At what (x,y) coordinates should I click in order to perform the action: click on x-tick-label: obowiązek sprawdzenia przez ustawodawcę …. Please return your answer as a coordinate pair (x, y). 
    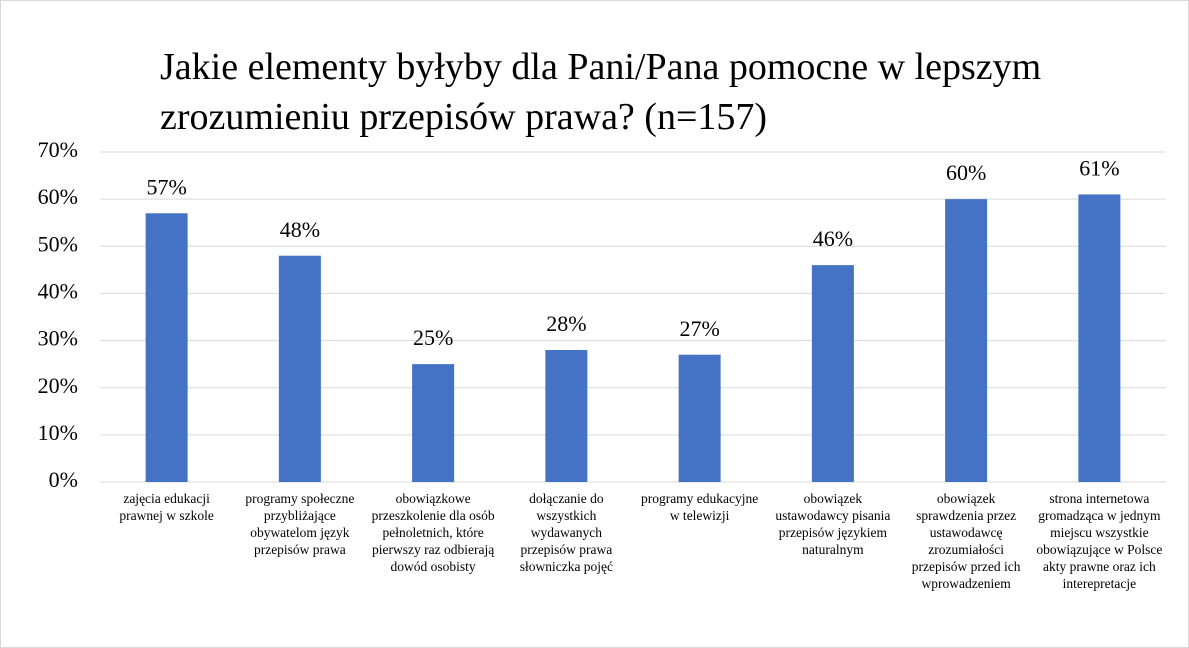
    Looking at the image, I should click on (966, 541).